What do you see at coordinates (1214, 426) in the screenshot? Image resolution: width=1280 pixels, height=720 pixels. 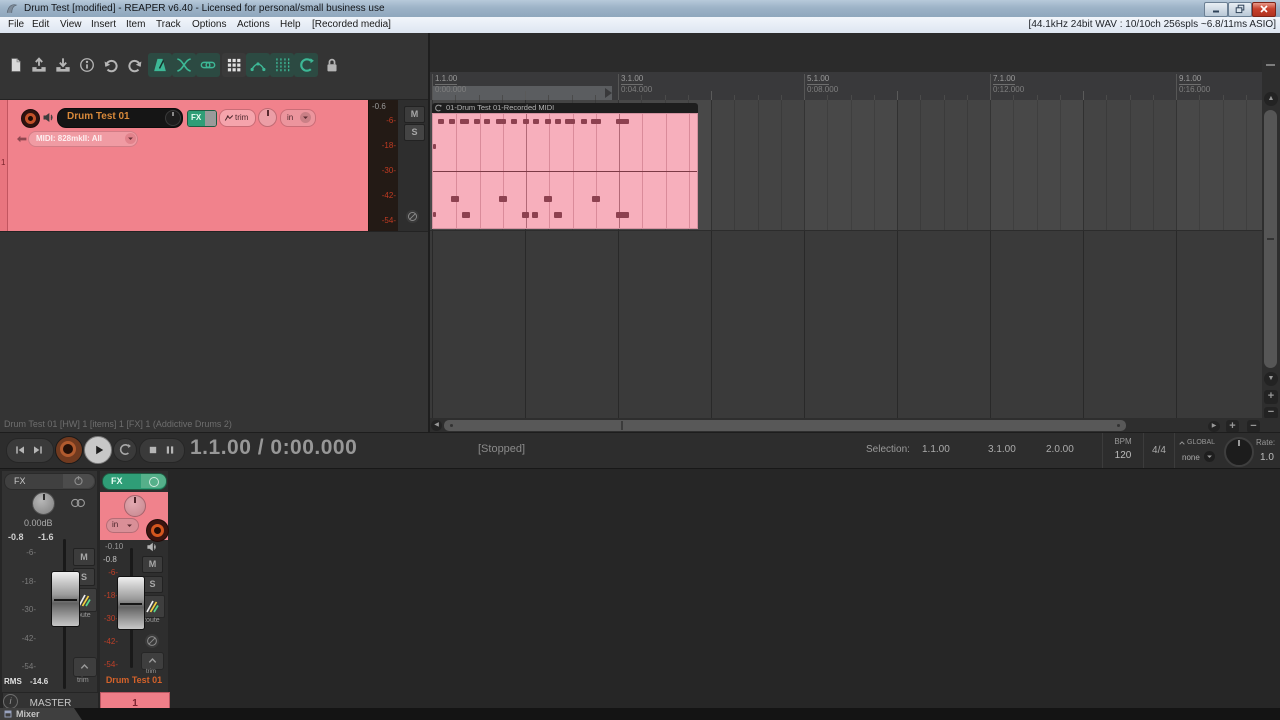 I see `scroll-right-button: ▶` at bounding box center [1214, 426].